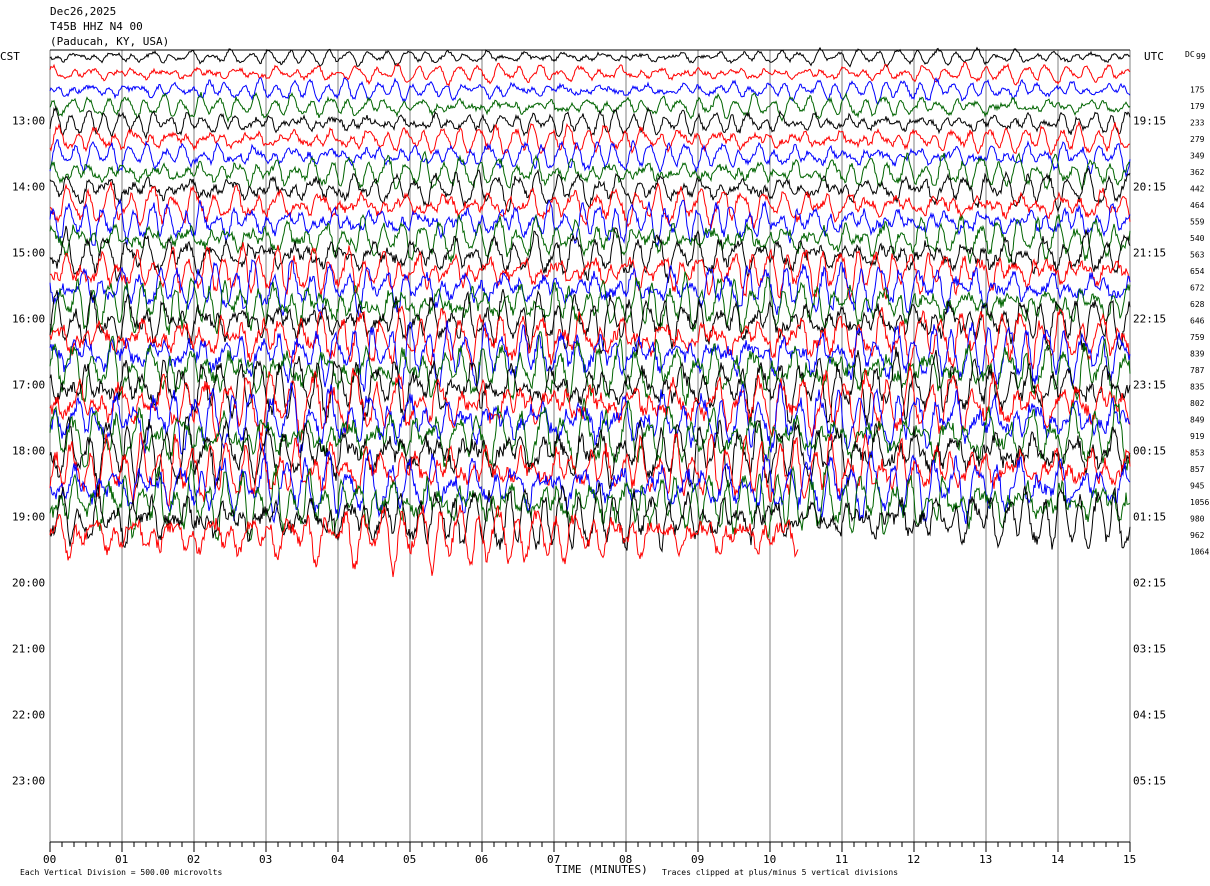 Image resolution: width=1210 pixels, height=886 pixels. I want to click on dc-offset-label: 1056, so click(1199, 502).